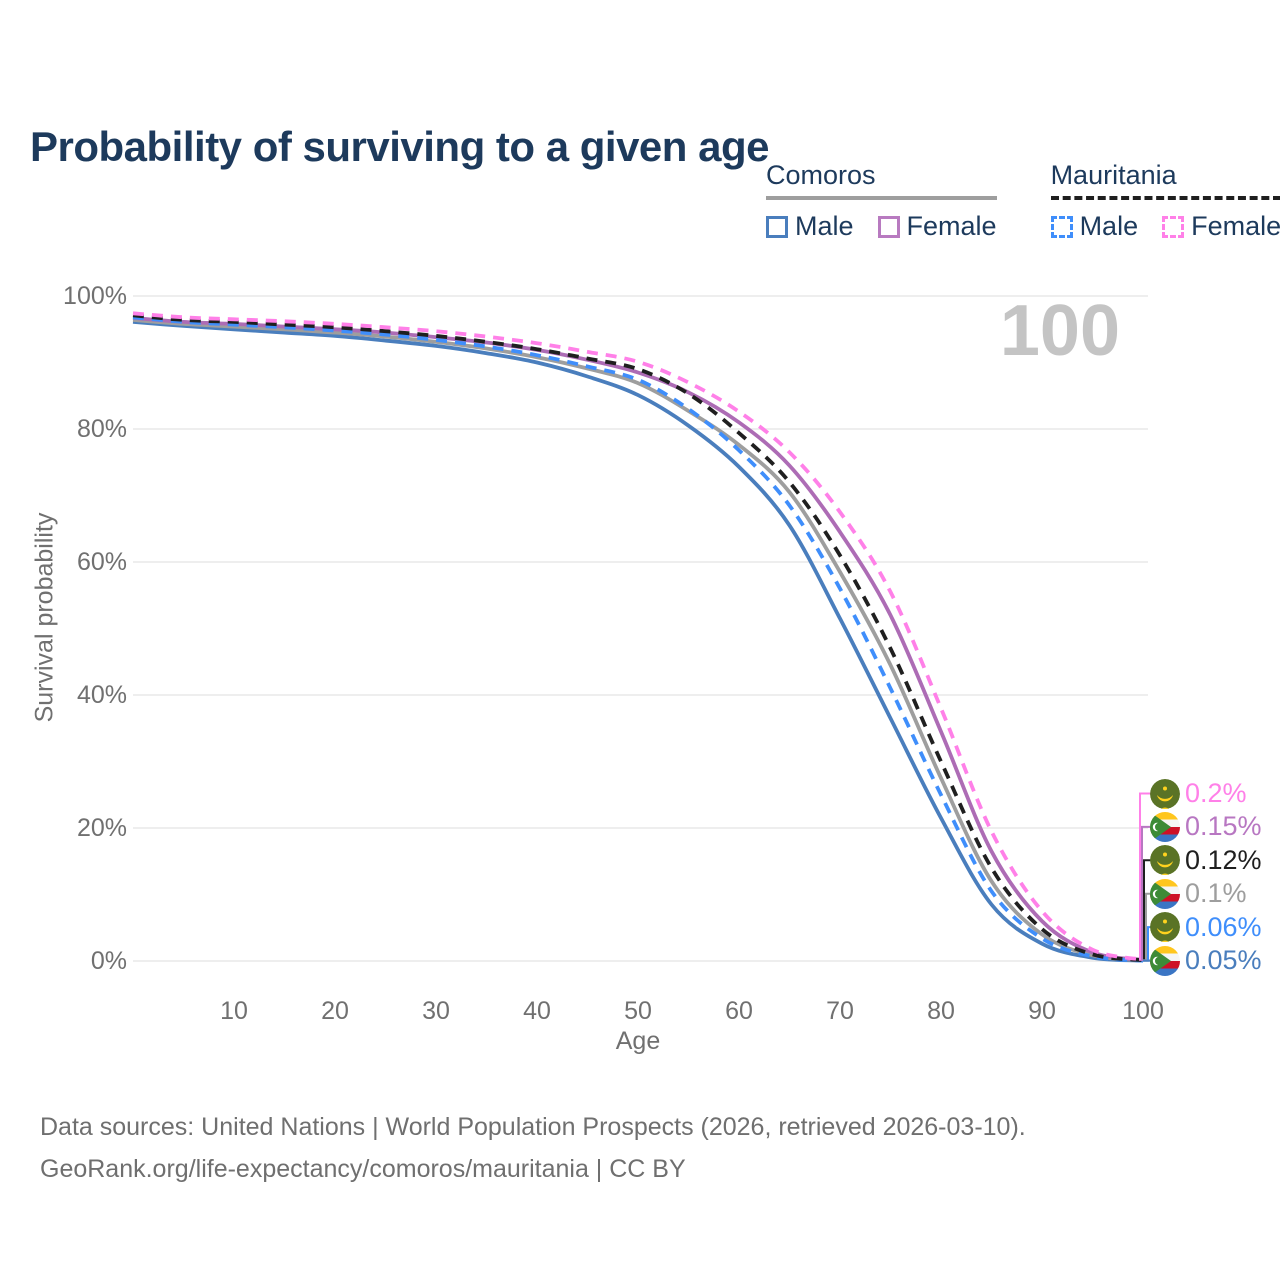 Image resolution: width=1280 pixels, height=1280 pixels. I want to click on end-label-value: 0.12%, so click(1223, 859).